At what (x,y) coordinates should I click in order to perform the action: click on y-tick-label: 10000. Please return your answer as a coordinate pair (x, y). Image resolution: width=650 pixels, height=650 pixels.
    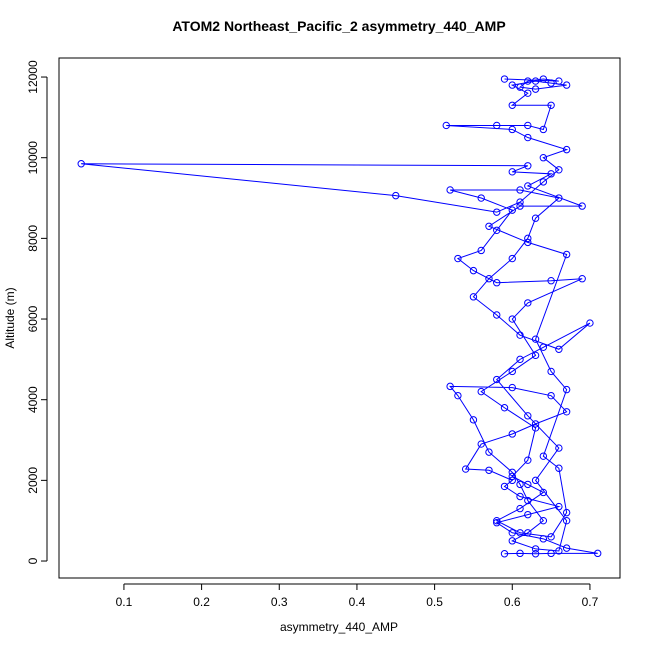
    Looking at the image, I should click on (33, 158).